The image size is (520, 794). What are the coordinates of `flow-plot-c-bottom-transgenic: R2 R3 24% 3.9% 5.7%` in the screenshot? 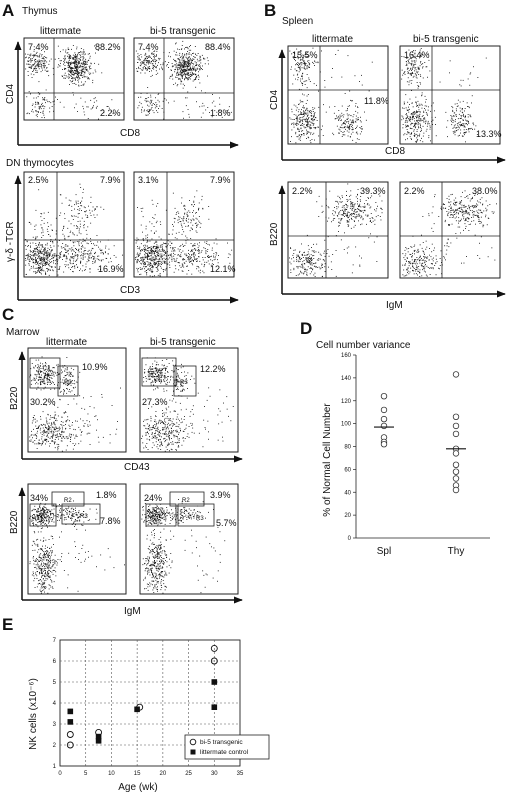 It's located at (189, 539).